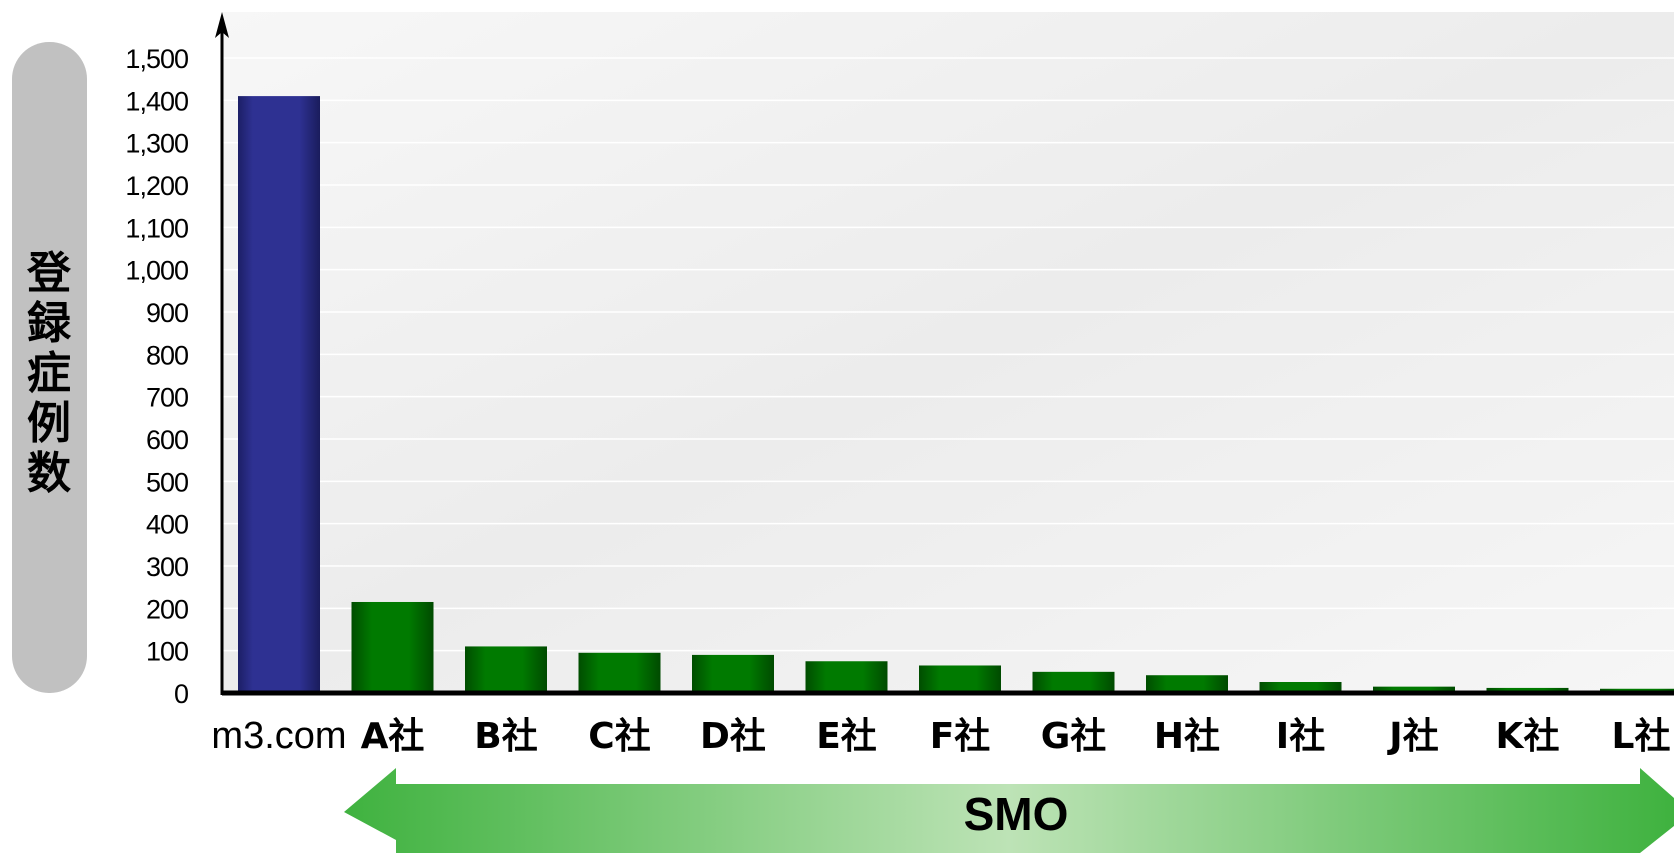 The image size is (1674, 853). I want to click on smo-label: SMO, so click(1016, 814).